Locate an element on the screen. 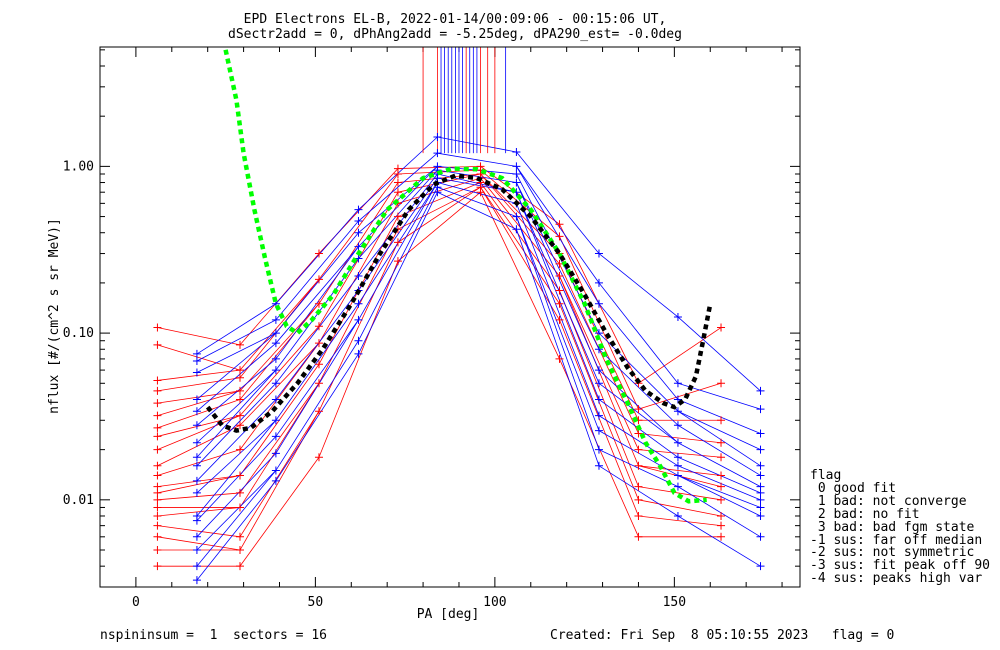 Image resolution: width=1000 pixels, height=650 pixels. x-tick-label: 0 is located at coordinates (136, 602).